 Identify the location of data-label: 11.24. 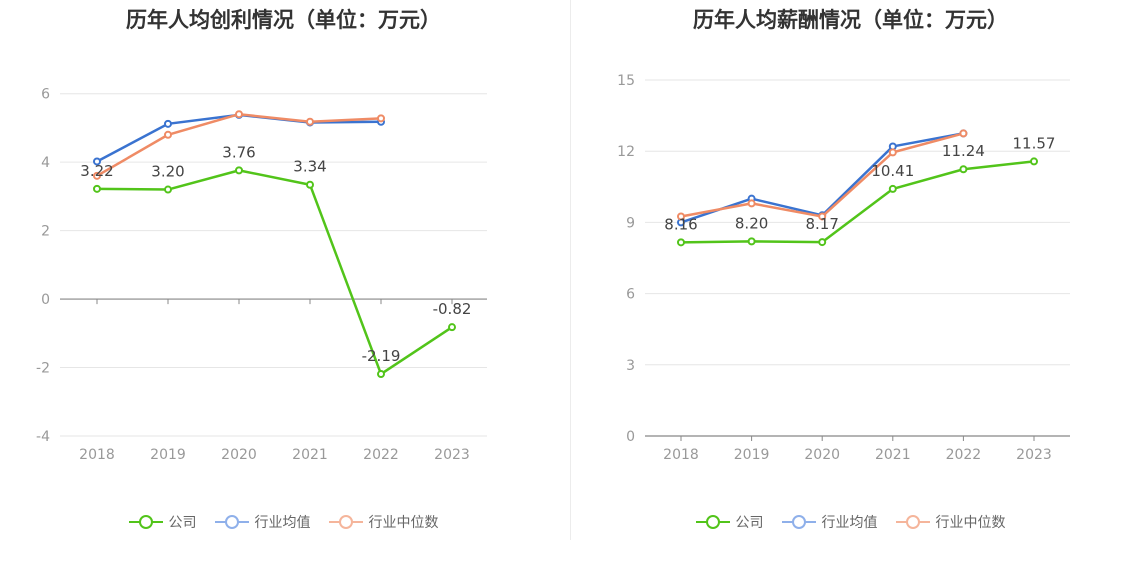
(963, 151).